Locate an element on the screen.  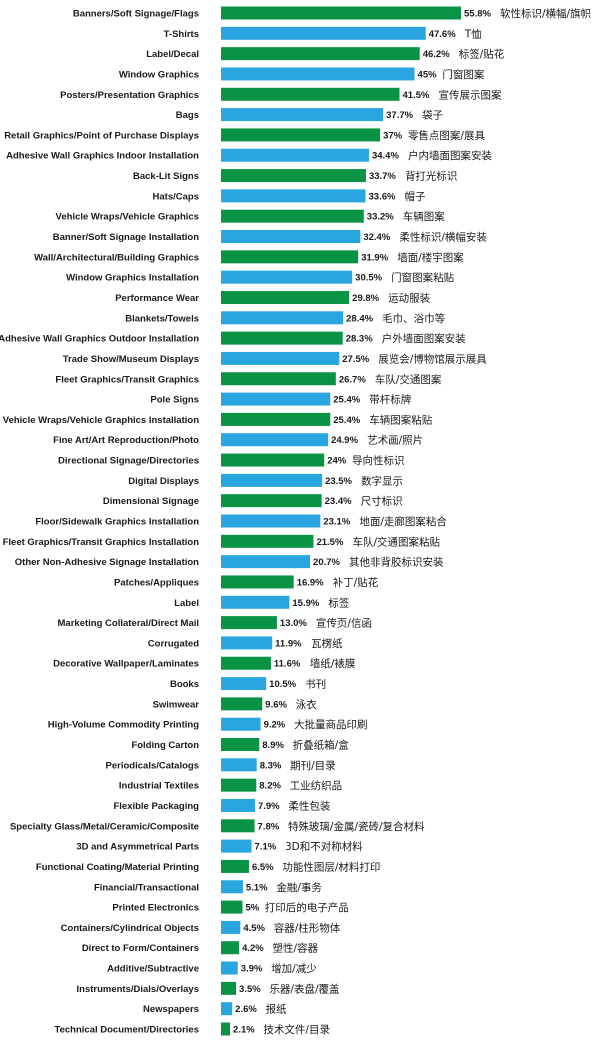
category-label-zh: 其他非背胶标识安装 is located at coordinates (396, 562).